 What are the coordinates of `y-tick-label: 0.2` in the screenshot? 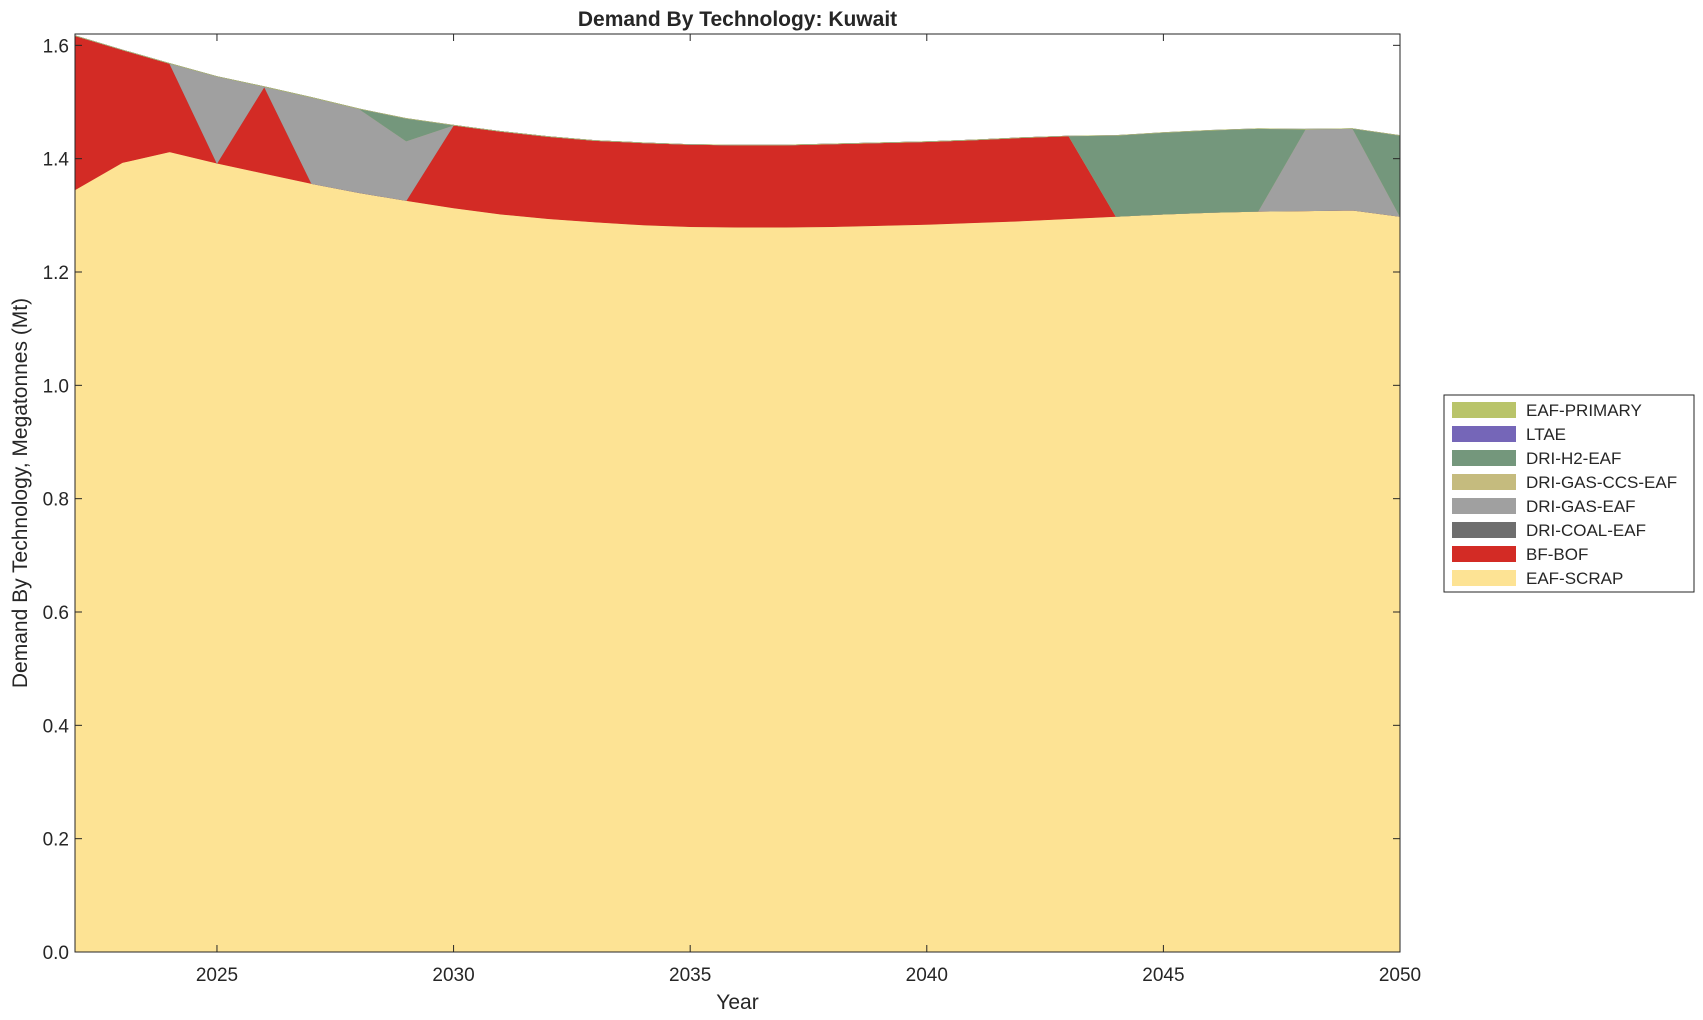 It's located at (56, 840).